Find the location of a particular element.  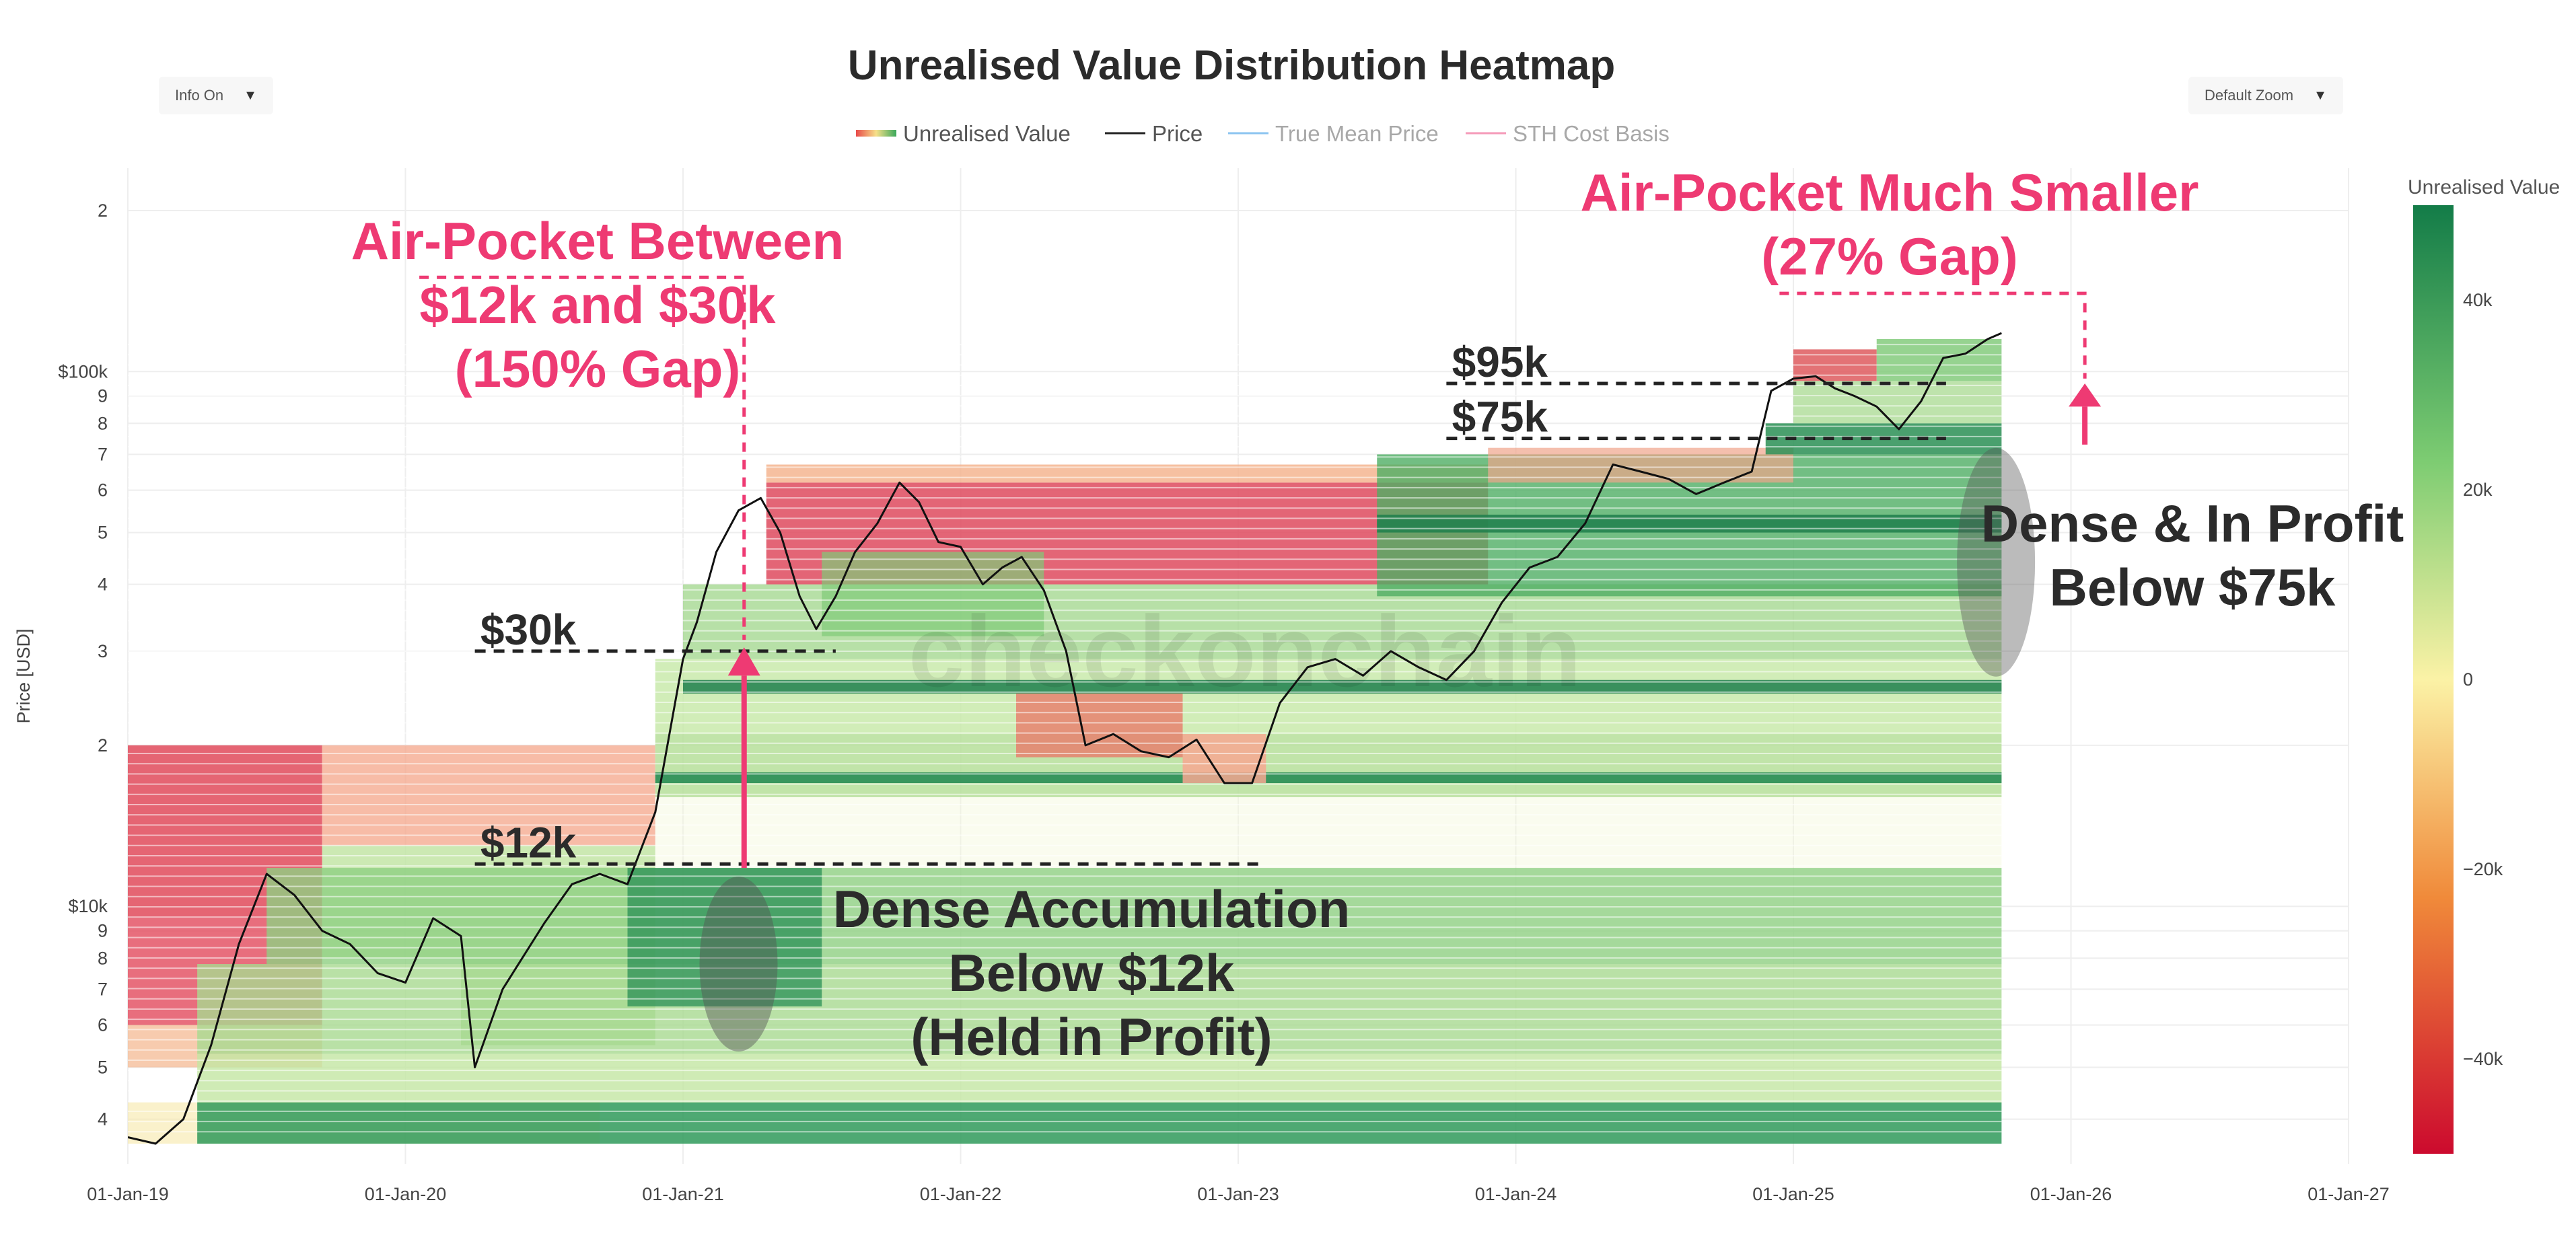

colorbar-gradient is located at coordinates (2433, 679).